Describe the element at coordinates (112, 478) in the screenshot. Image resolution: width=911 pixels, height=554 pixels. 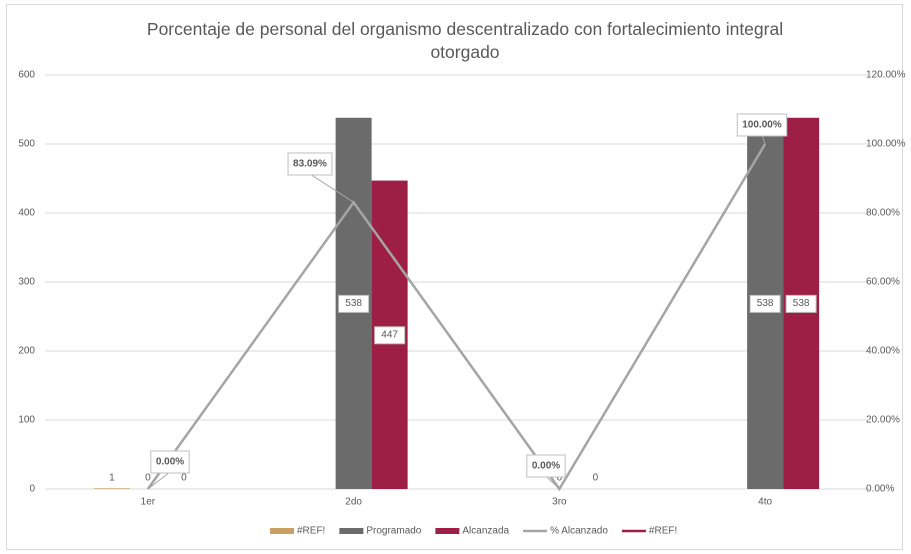
I see `data-label: 1` at that location.